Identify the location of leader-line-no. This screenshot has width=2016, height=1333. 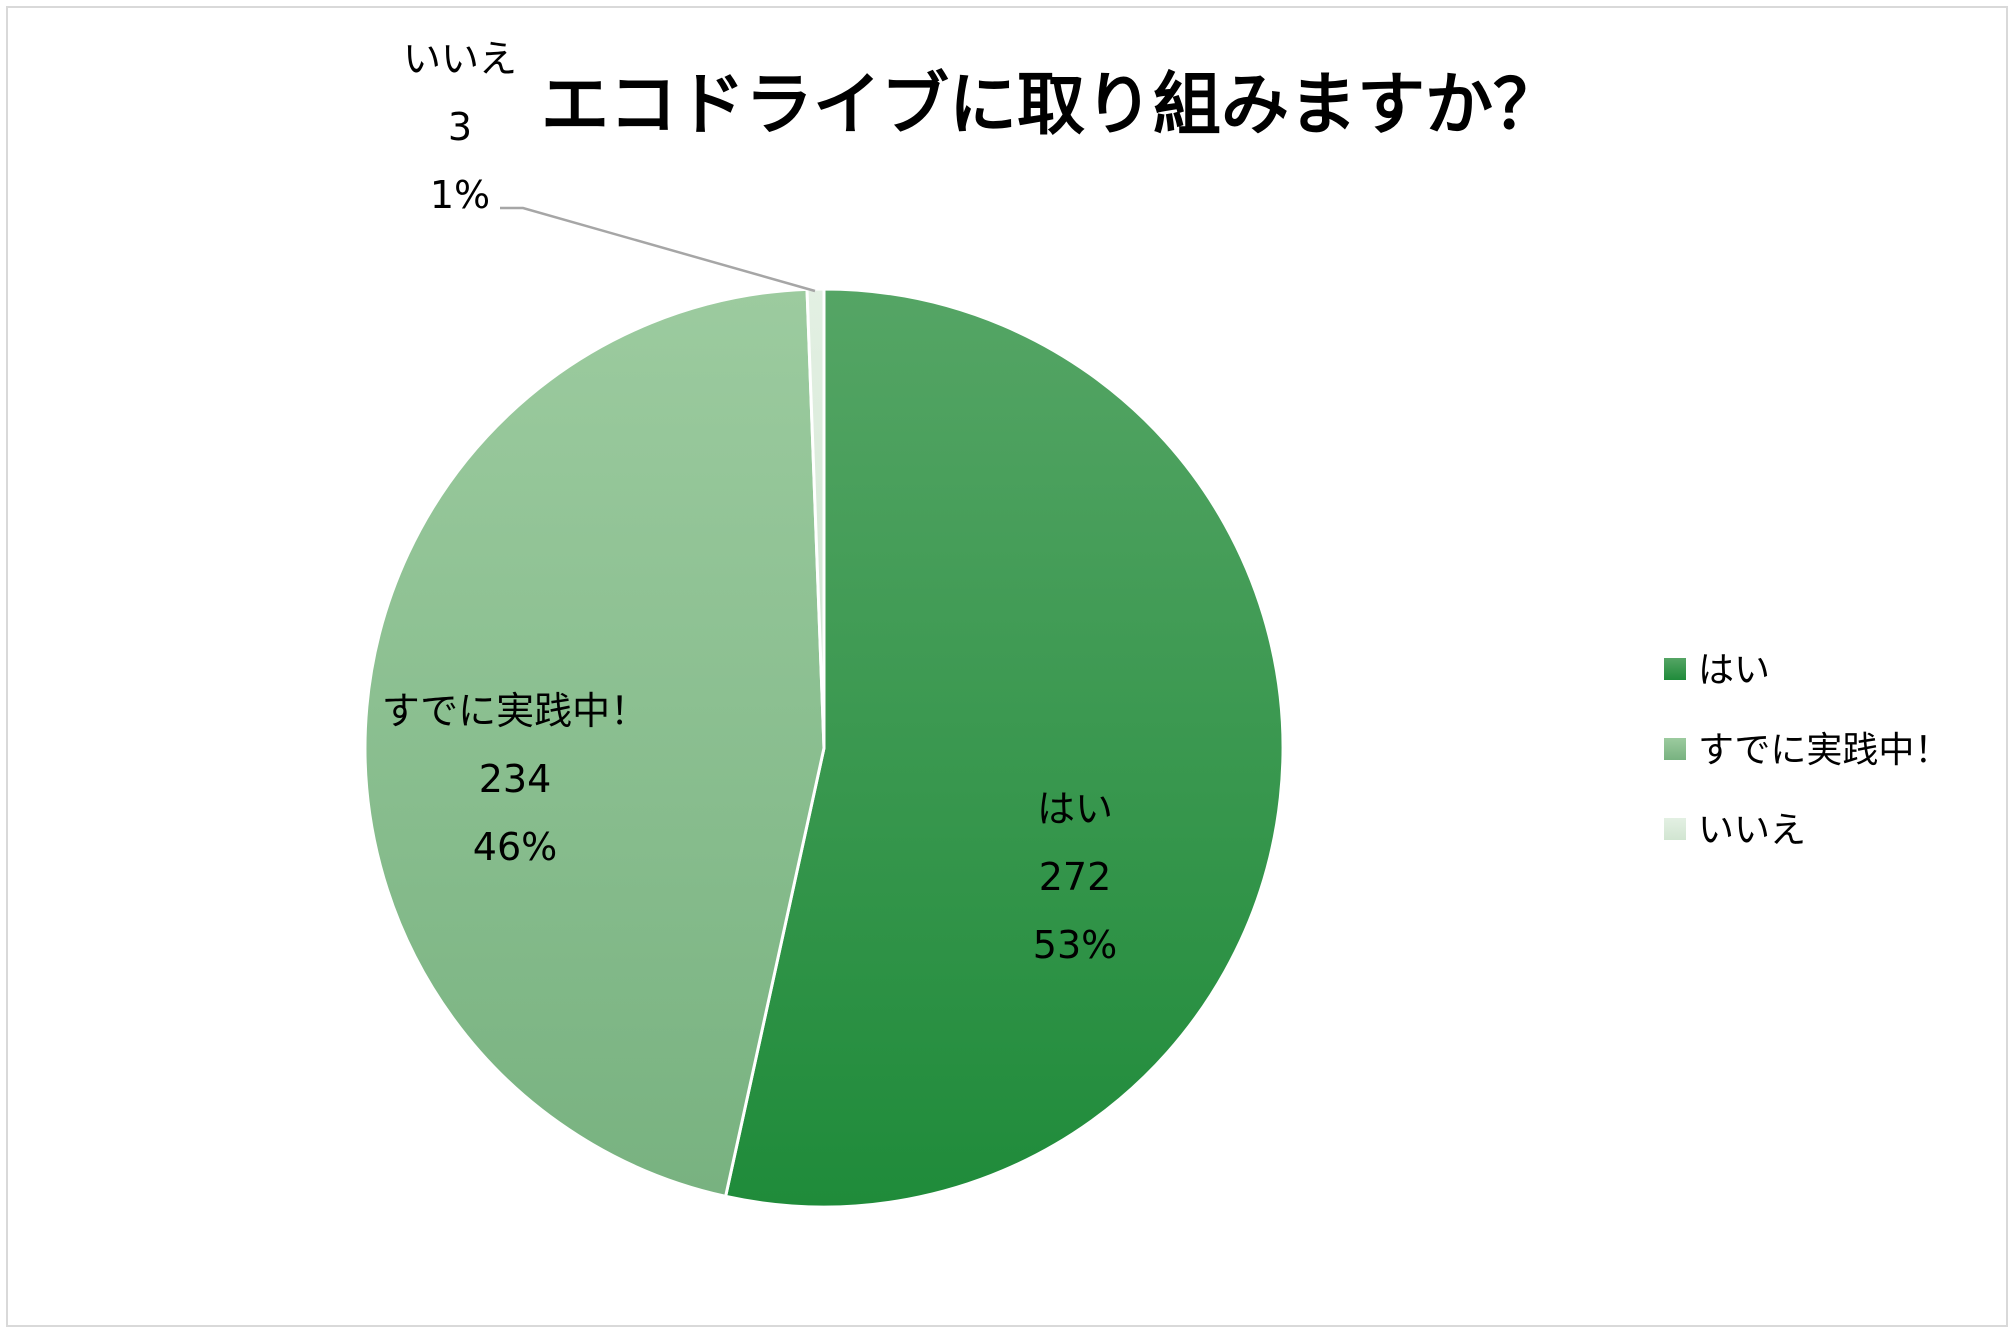
(658, 249).